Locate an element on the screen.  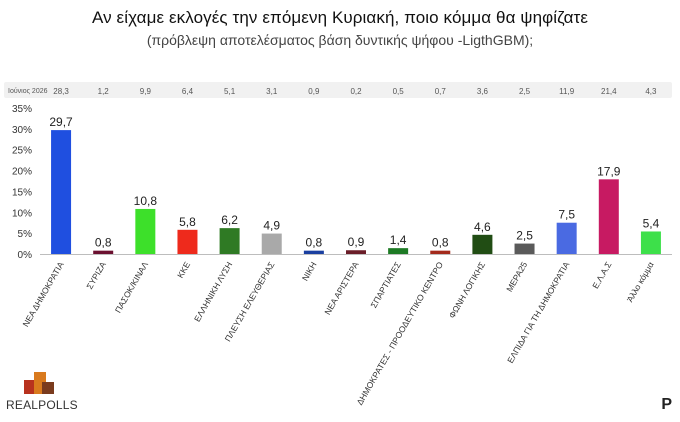
x-tick-label: ΝΙΚΗ is located at coordinates (309, 271).